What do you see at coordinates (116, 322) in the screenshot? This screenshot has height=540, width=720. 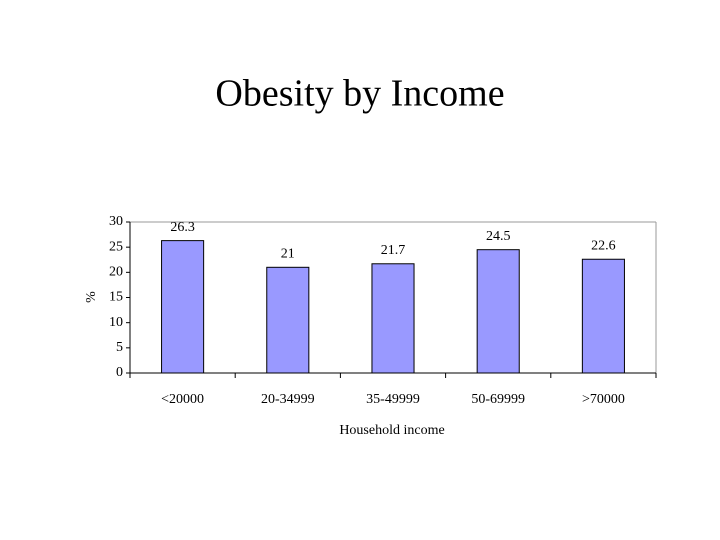 I see `y-tick-label: 10` at bounding box center [116, 322].